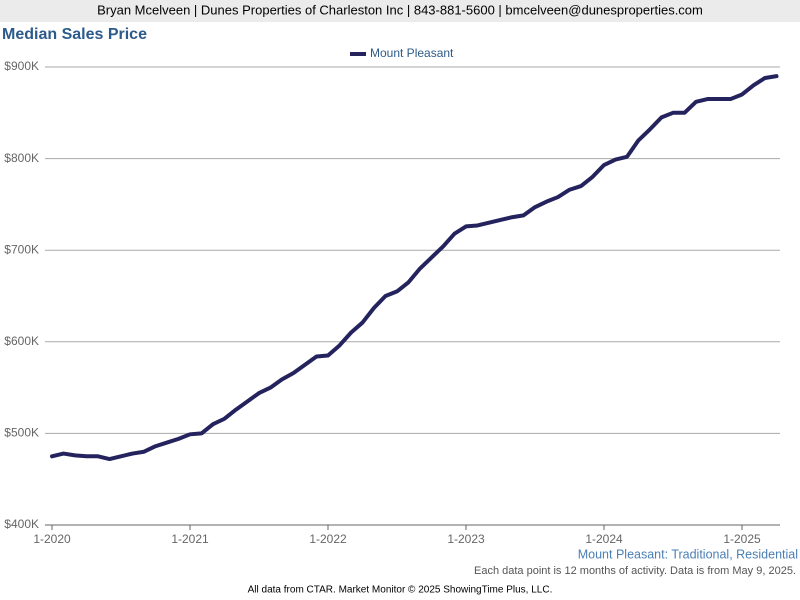 This screenshot has width=800, height=600. I want to click on y-tick-label: $500K, so click(21, 433).